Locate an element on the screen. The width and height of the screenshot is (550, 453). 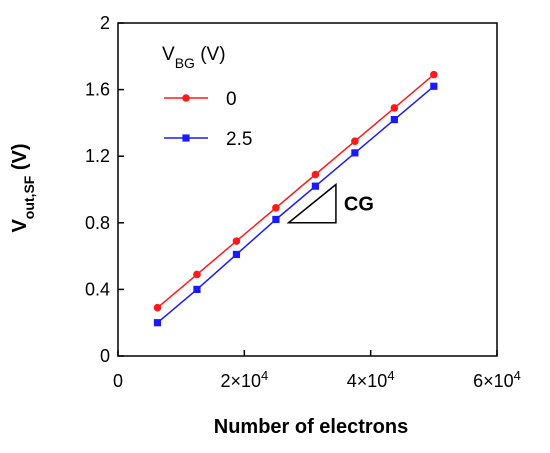
slope-triangle is located at coordinates (311, 203).